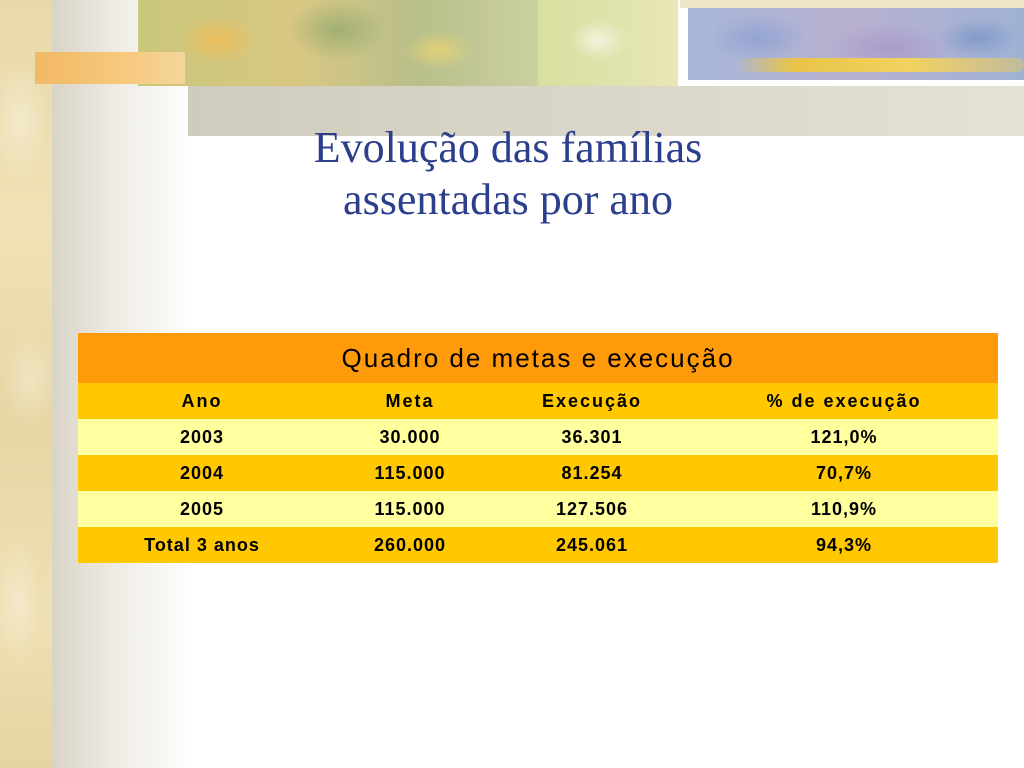  Describe the element at coordinates (592, 401) in the screenshot. I see `column-header-execucao: Execução` at that location.